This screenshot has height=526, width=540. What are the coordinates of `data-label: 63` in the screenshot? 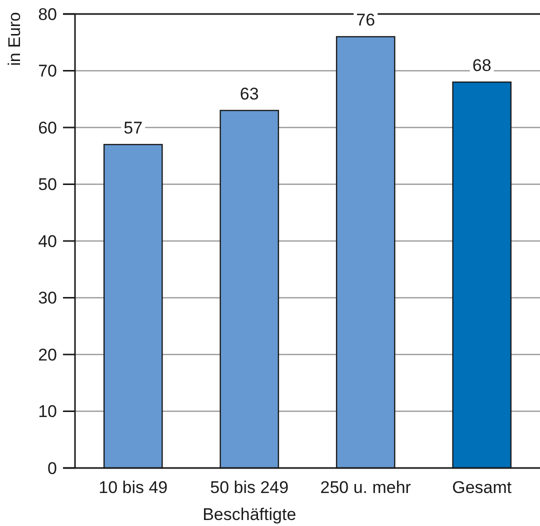 It's located at (249, 94).